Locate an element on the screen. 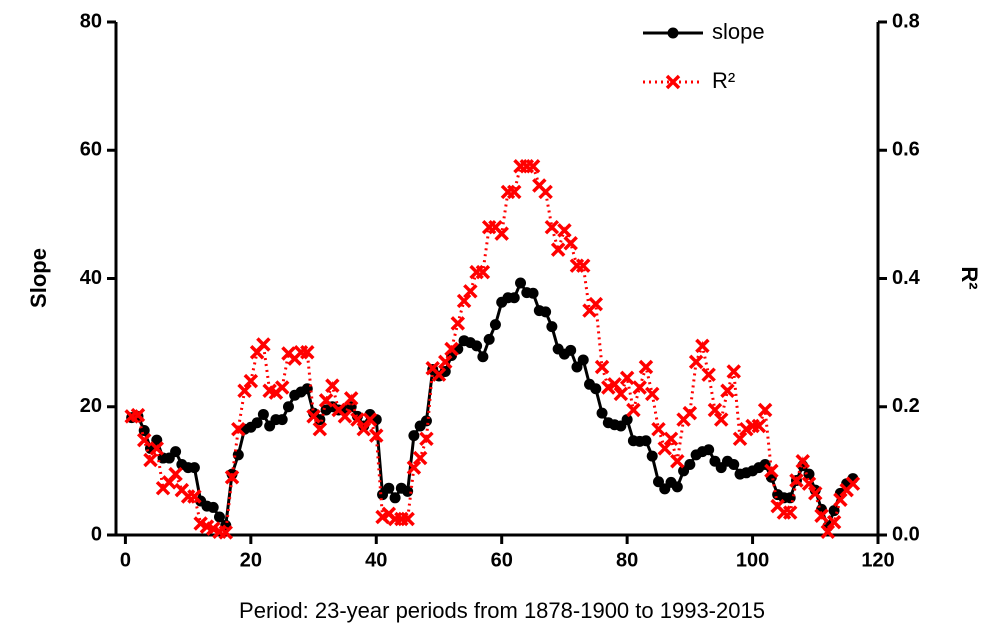  y-tick-label: 20 is located at coordinates (91, 406).